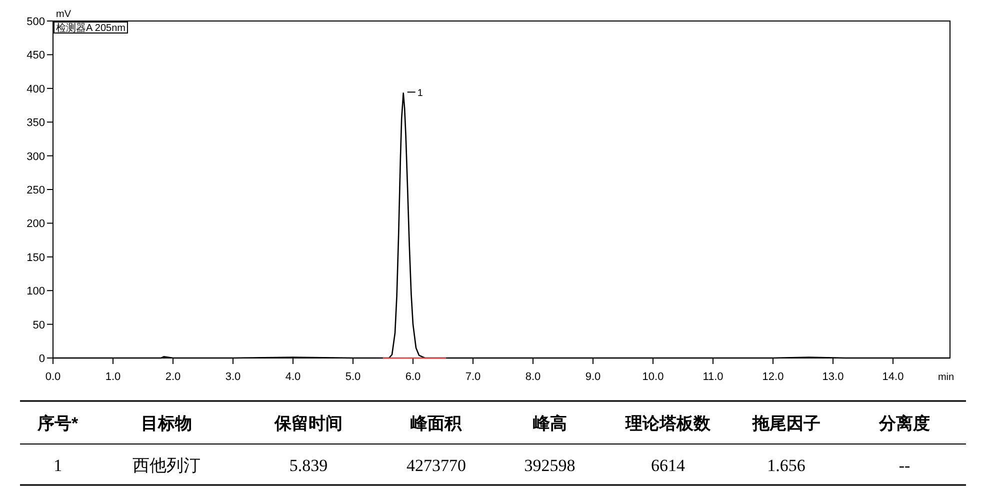 The image size is (986, 494). I want to click on y-tick-label: 250, so click(35, 190).